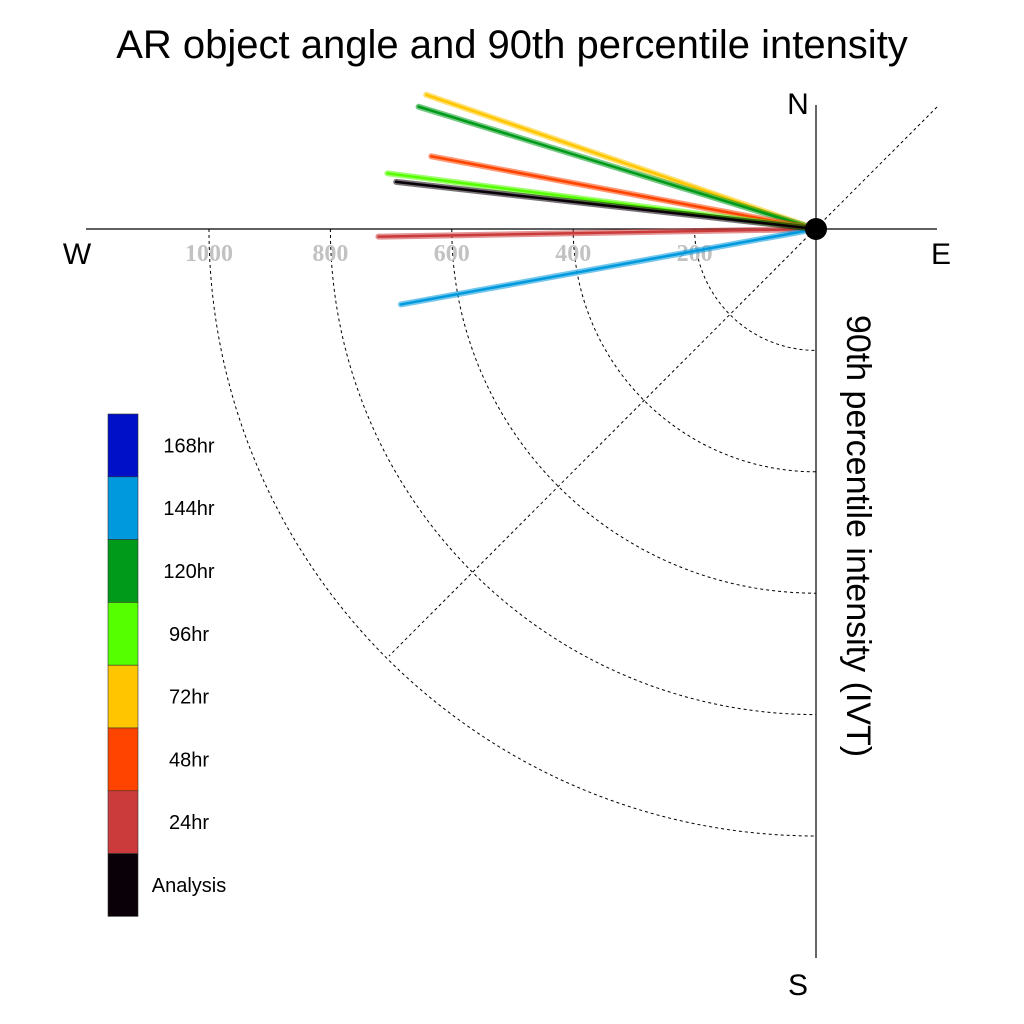 The height and width of the screenshot is (1024, 1024). Describe the element at coordinates (123, 445) in the screenshot. I see `legend-swatch-168hr` at that location.